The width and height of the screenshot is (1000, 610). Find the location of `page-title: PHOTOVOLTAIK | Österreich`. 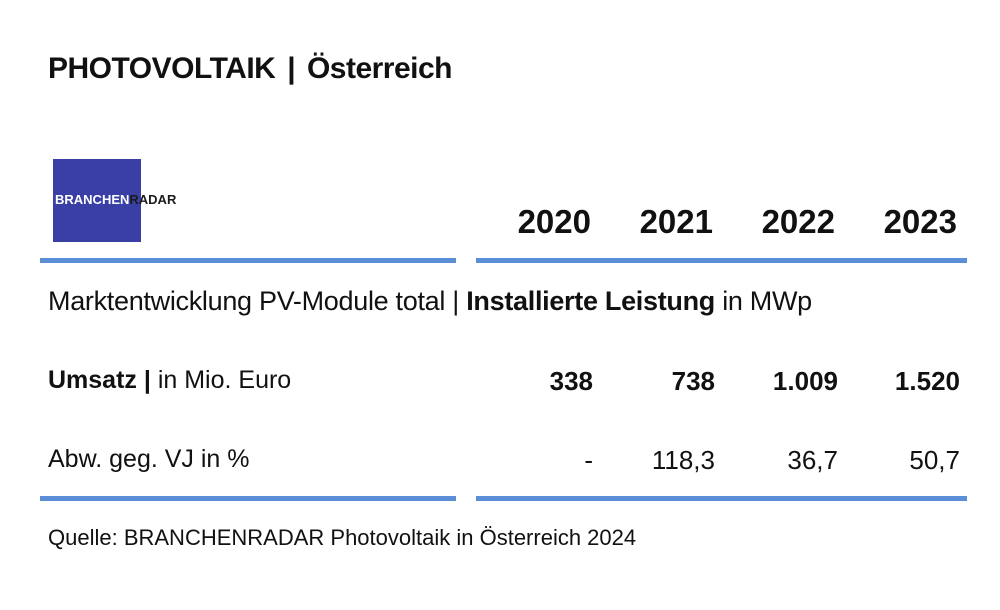

page-title: PHOTOVOLTAIK | Österreich is located at coordinates (250, 69).